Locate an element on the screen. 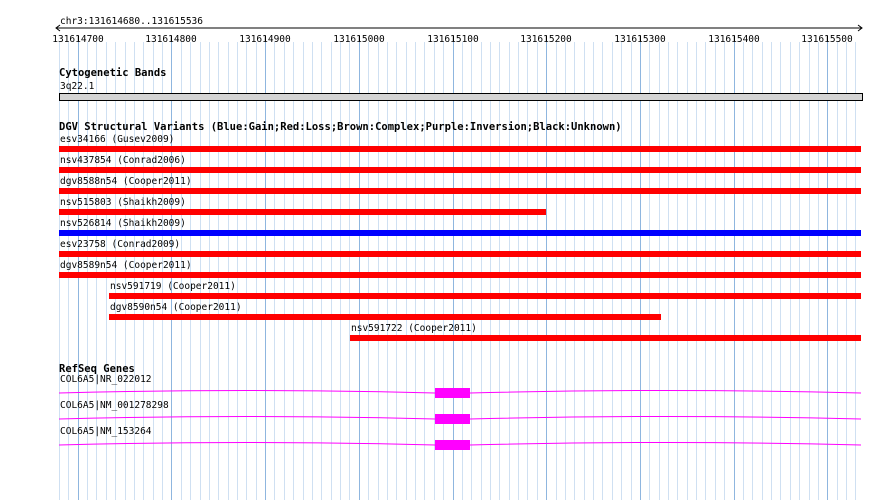 Image resolution: width=890 pixels, height=500 pixels. cytoband-label: 3q22.1 is located at coordinates (77, 86).